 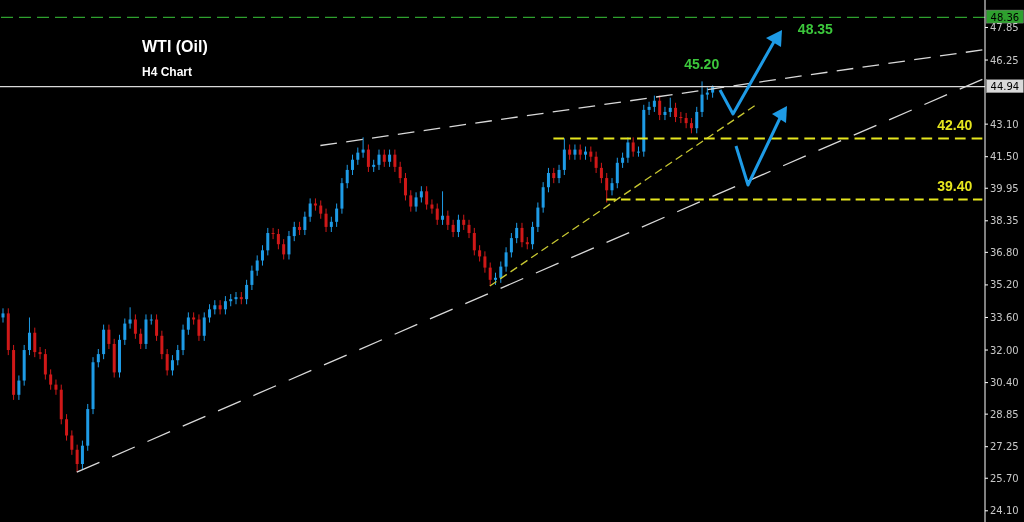 I want to click on text: WTI (Oil), so click(x=175, y=47).